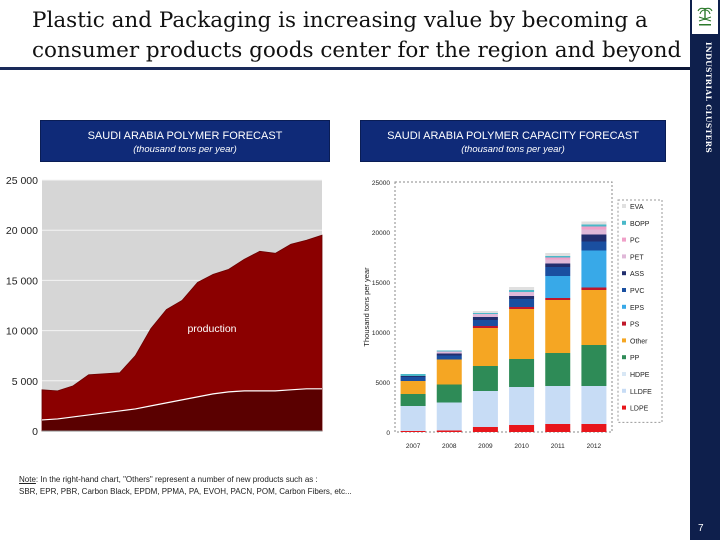  What do you see at coordinates (558, 446) in the screenshot?
I see `right-x-tick-label: 2011` at bounding box center [558, 446].